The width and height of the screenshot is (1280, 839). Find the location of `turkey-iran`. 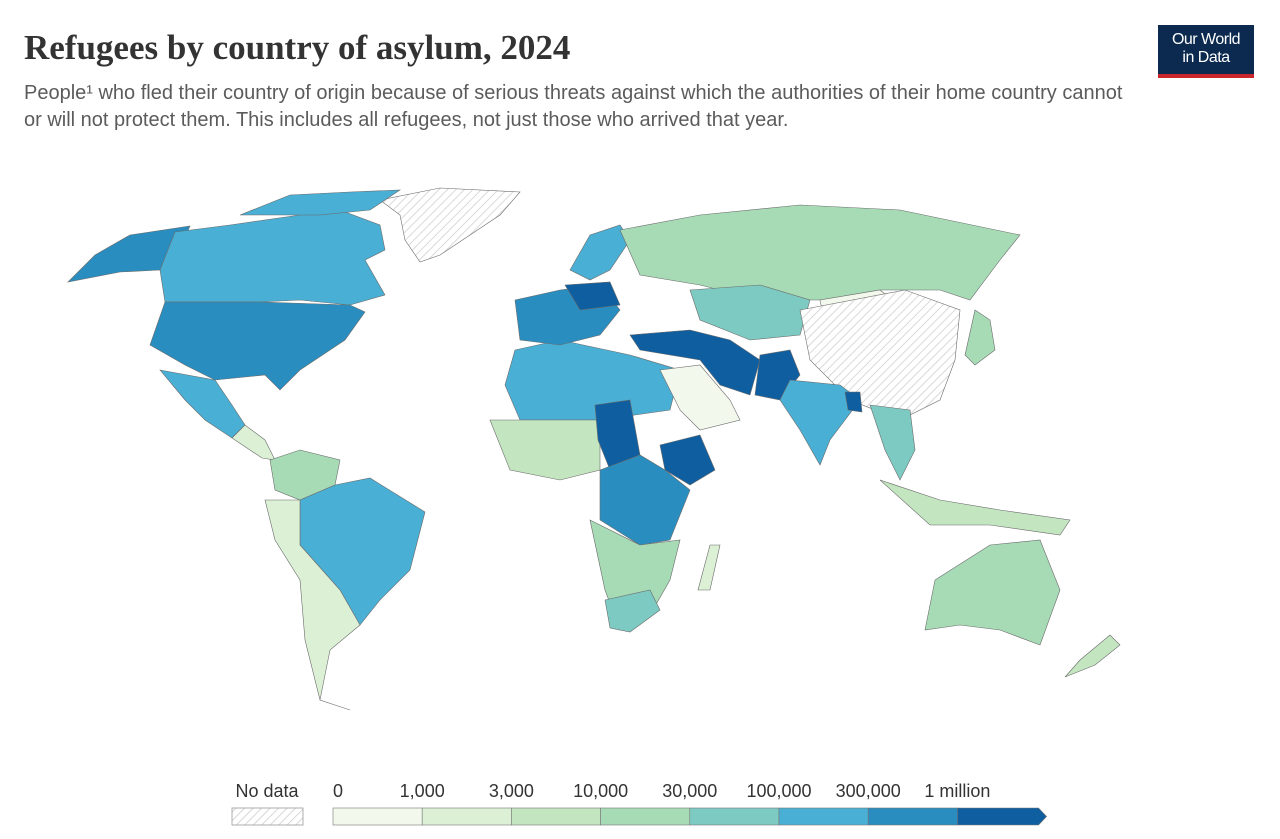

turkey-iran is located at coordinates (695, 362).